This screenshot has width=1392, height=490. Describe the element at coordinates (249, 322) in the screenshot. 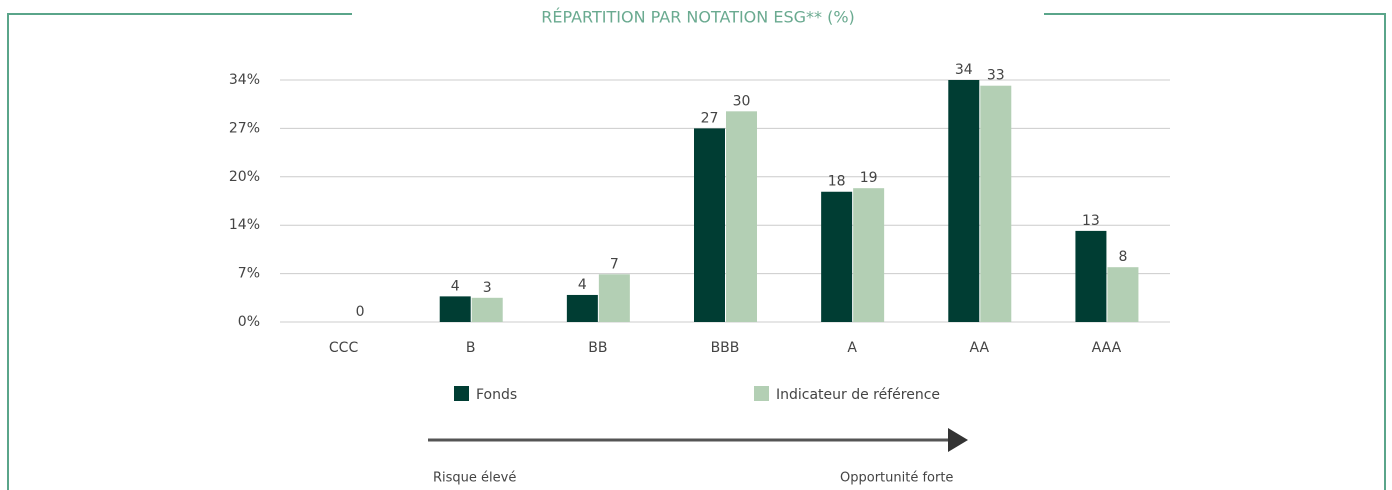

I see `y-tick-label: 0%` at that location.